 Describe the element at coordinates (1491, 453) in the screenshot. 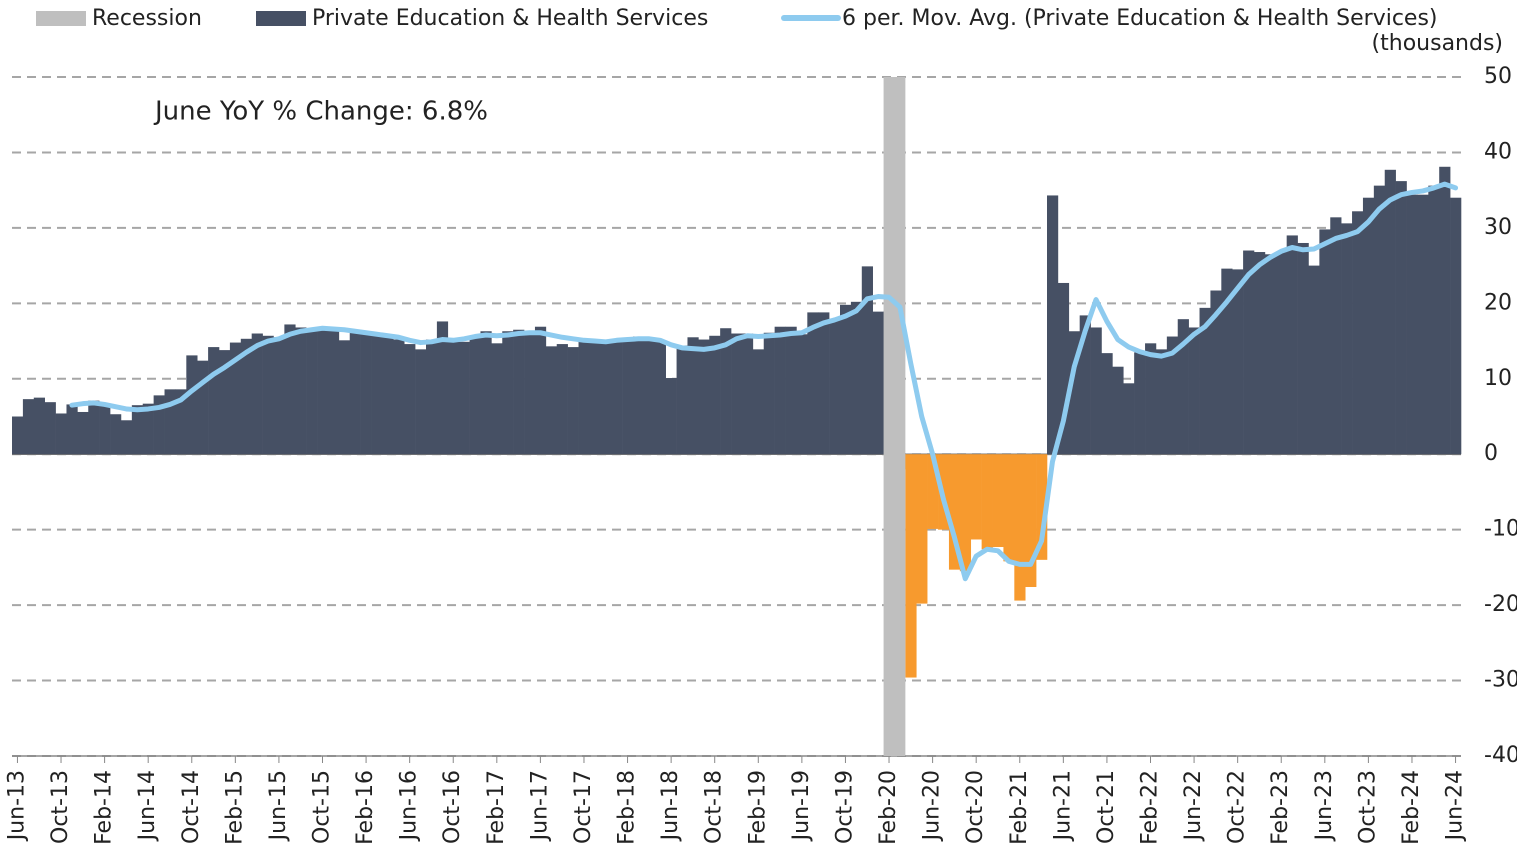

I see `y-tick-label: 0` at that location.